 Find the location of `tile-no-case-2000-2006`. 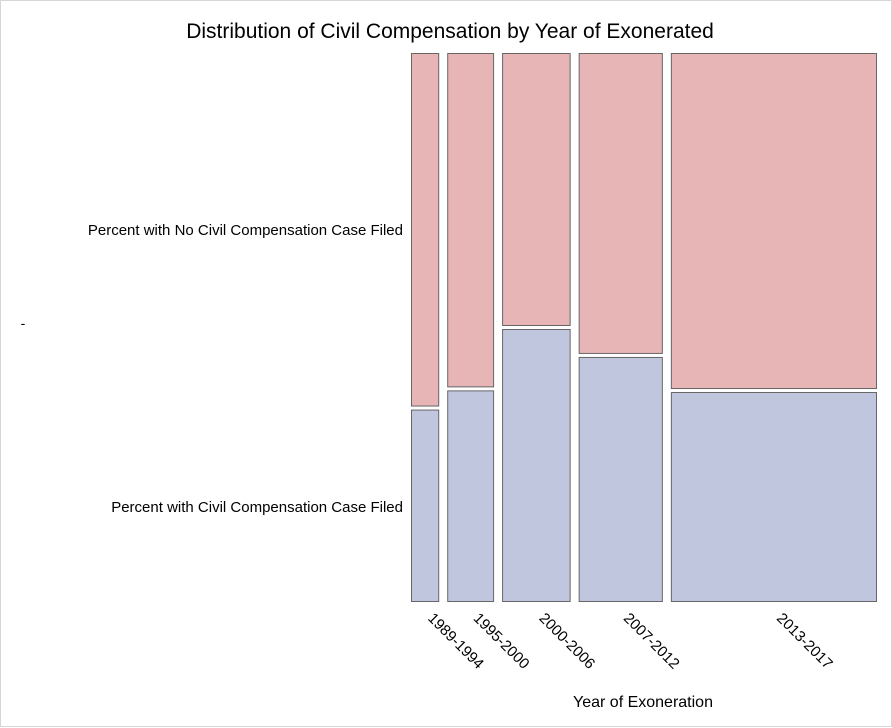

tile-no-case-2000-2006 is located at coordinates (536, 189).